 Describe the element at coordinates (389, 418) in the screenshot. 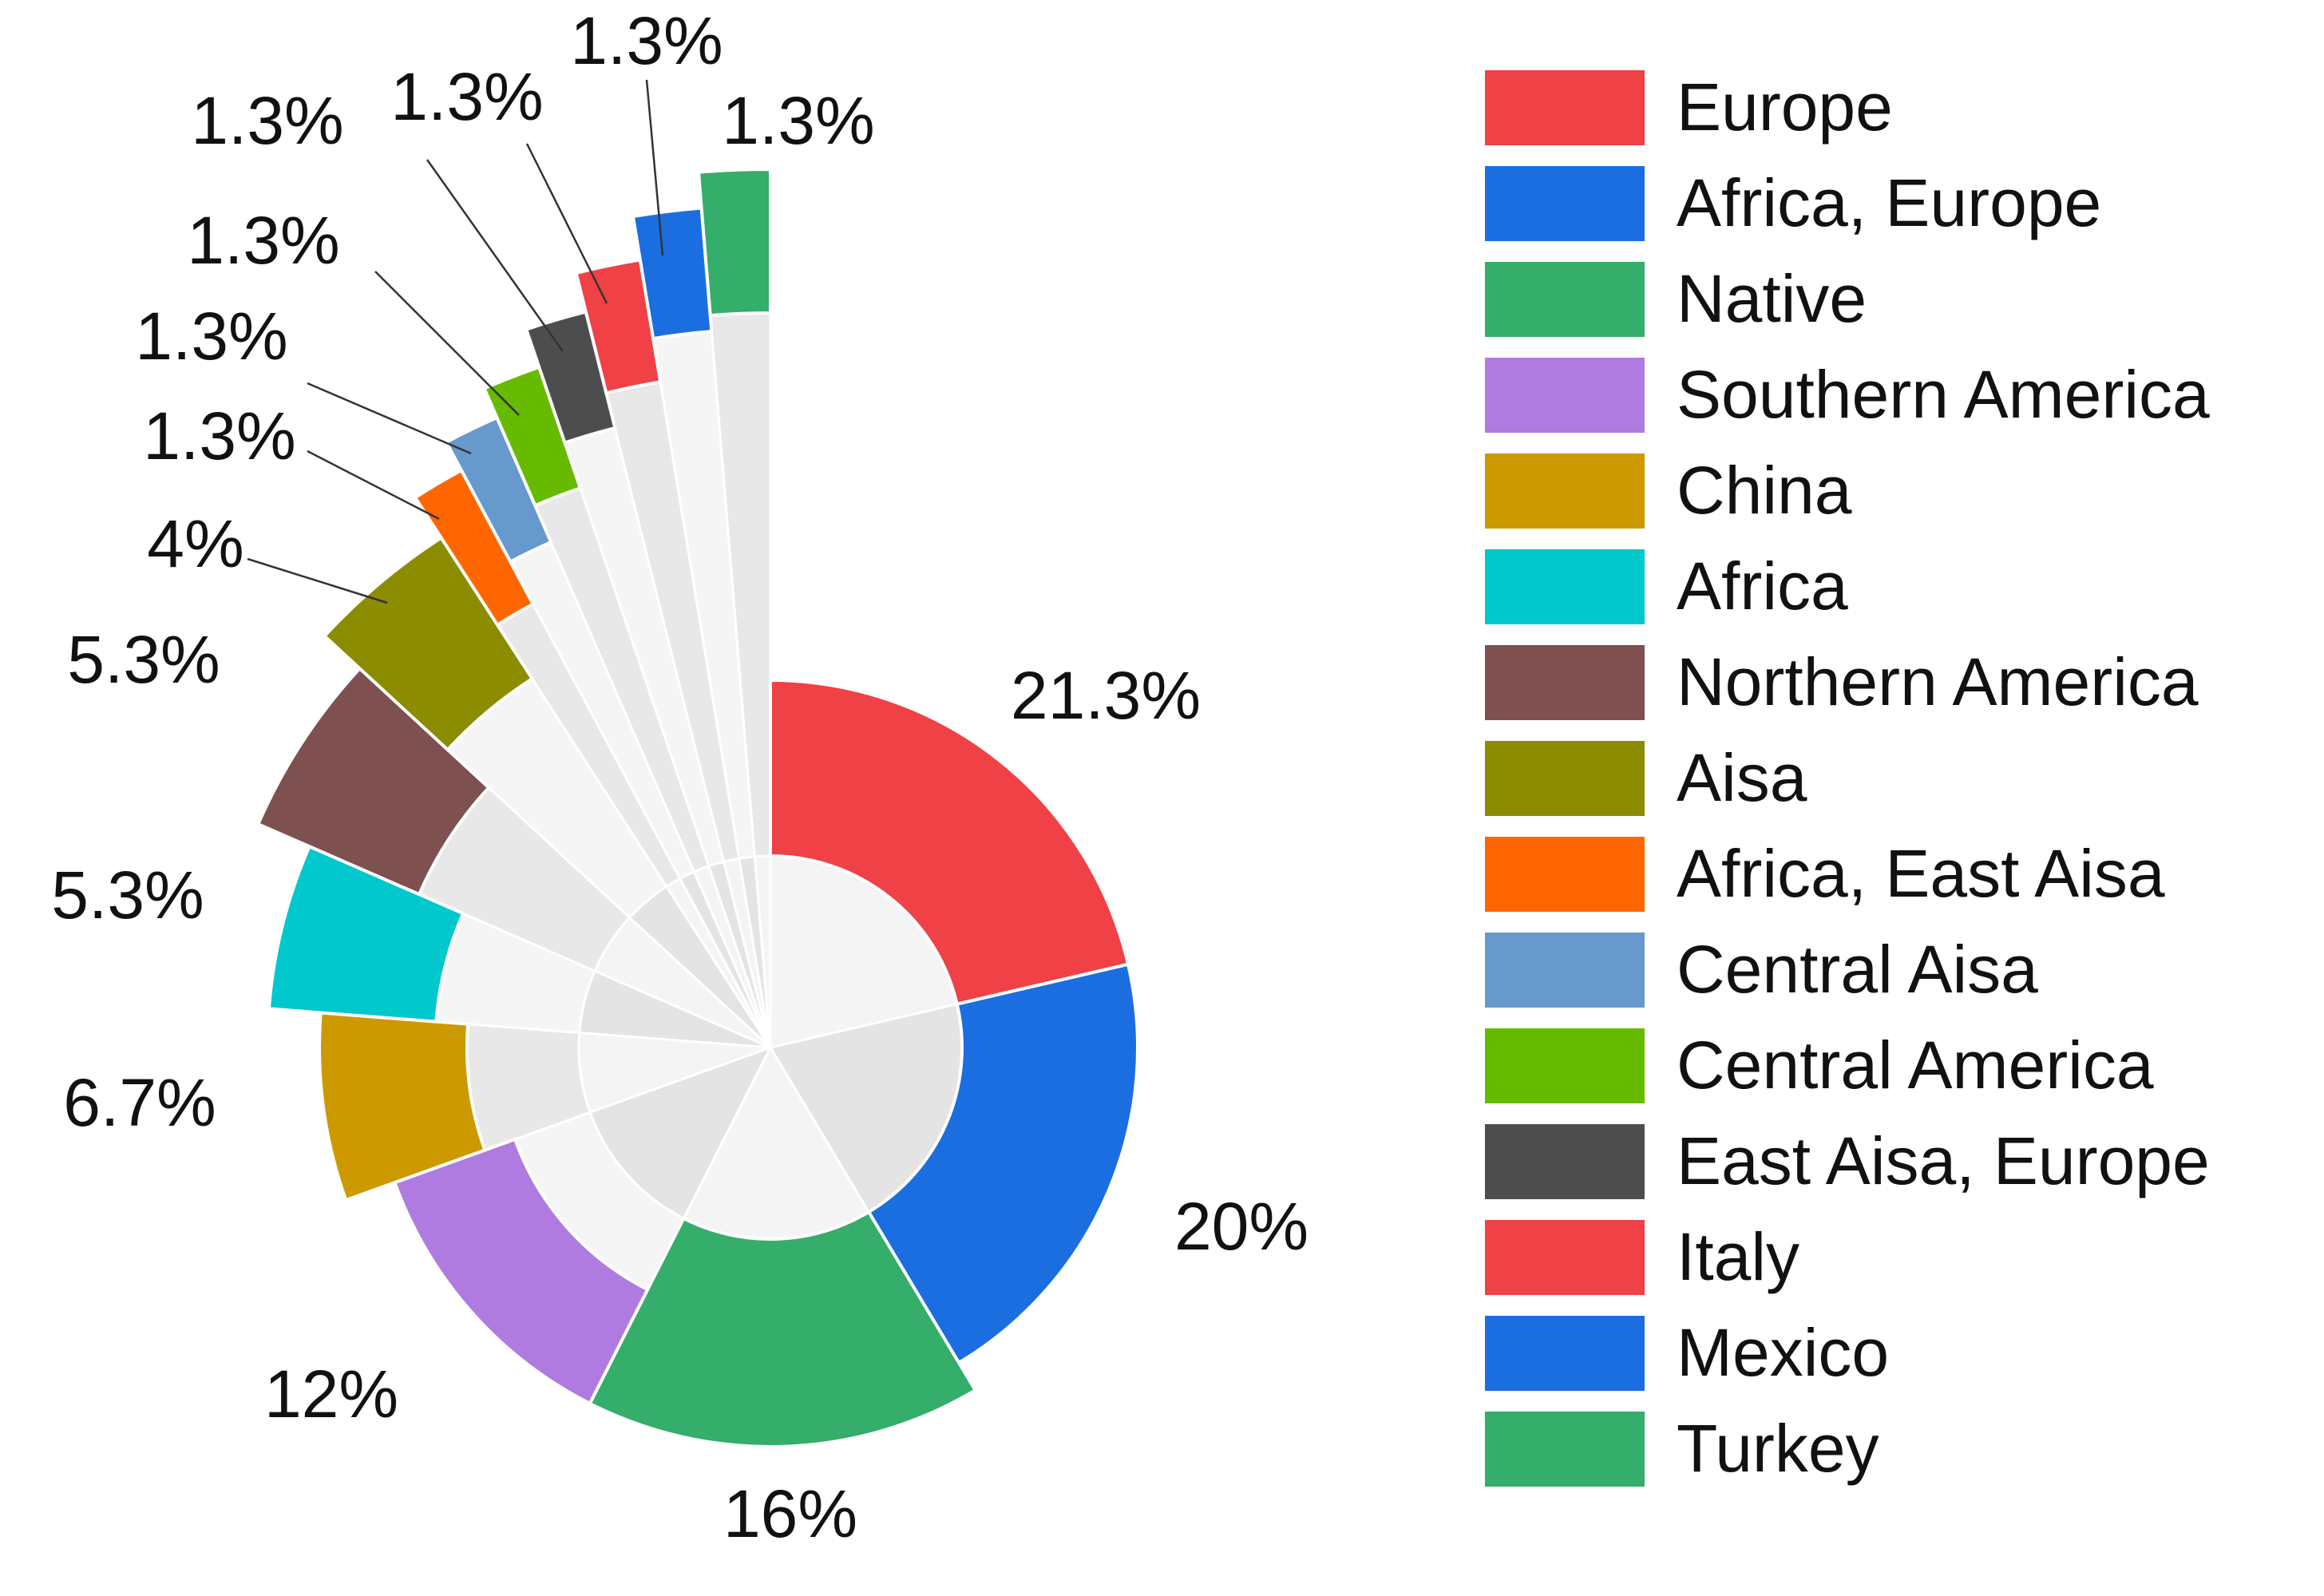

I see `leader-line-central-aisa` at that location.